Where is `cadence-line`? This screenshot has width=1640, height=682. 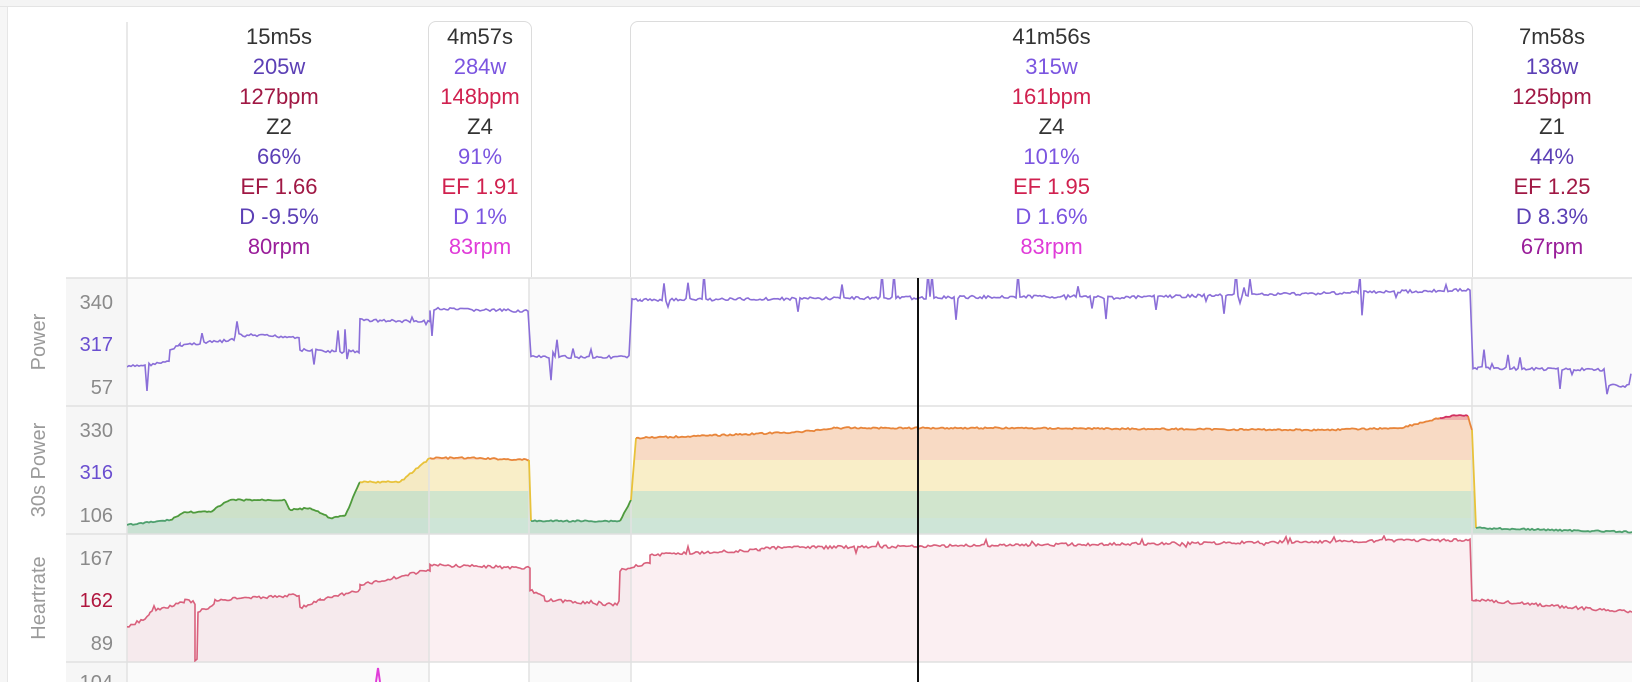 cadence-line is located at coordinates (378, 674).